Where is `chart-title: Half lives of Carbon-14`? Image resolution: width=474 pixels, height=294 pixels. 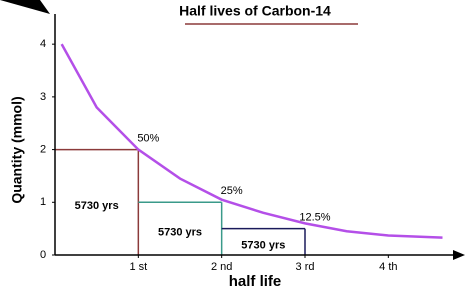 chart-title: Half lives of Carbon-14 is located at coordinates (255, 11).